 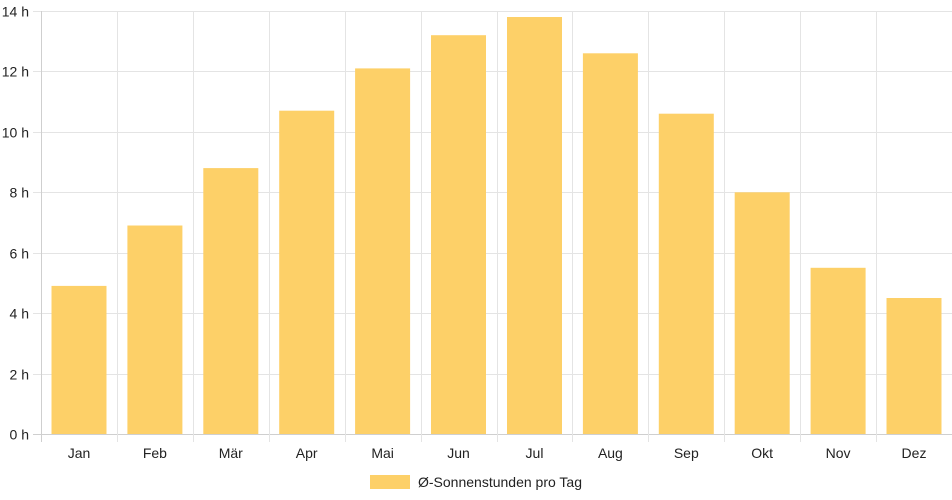 I want to click on x-tick-label: Dez, so click(x=914, y=453).